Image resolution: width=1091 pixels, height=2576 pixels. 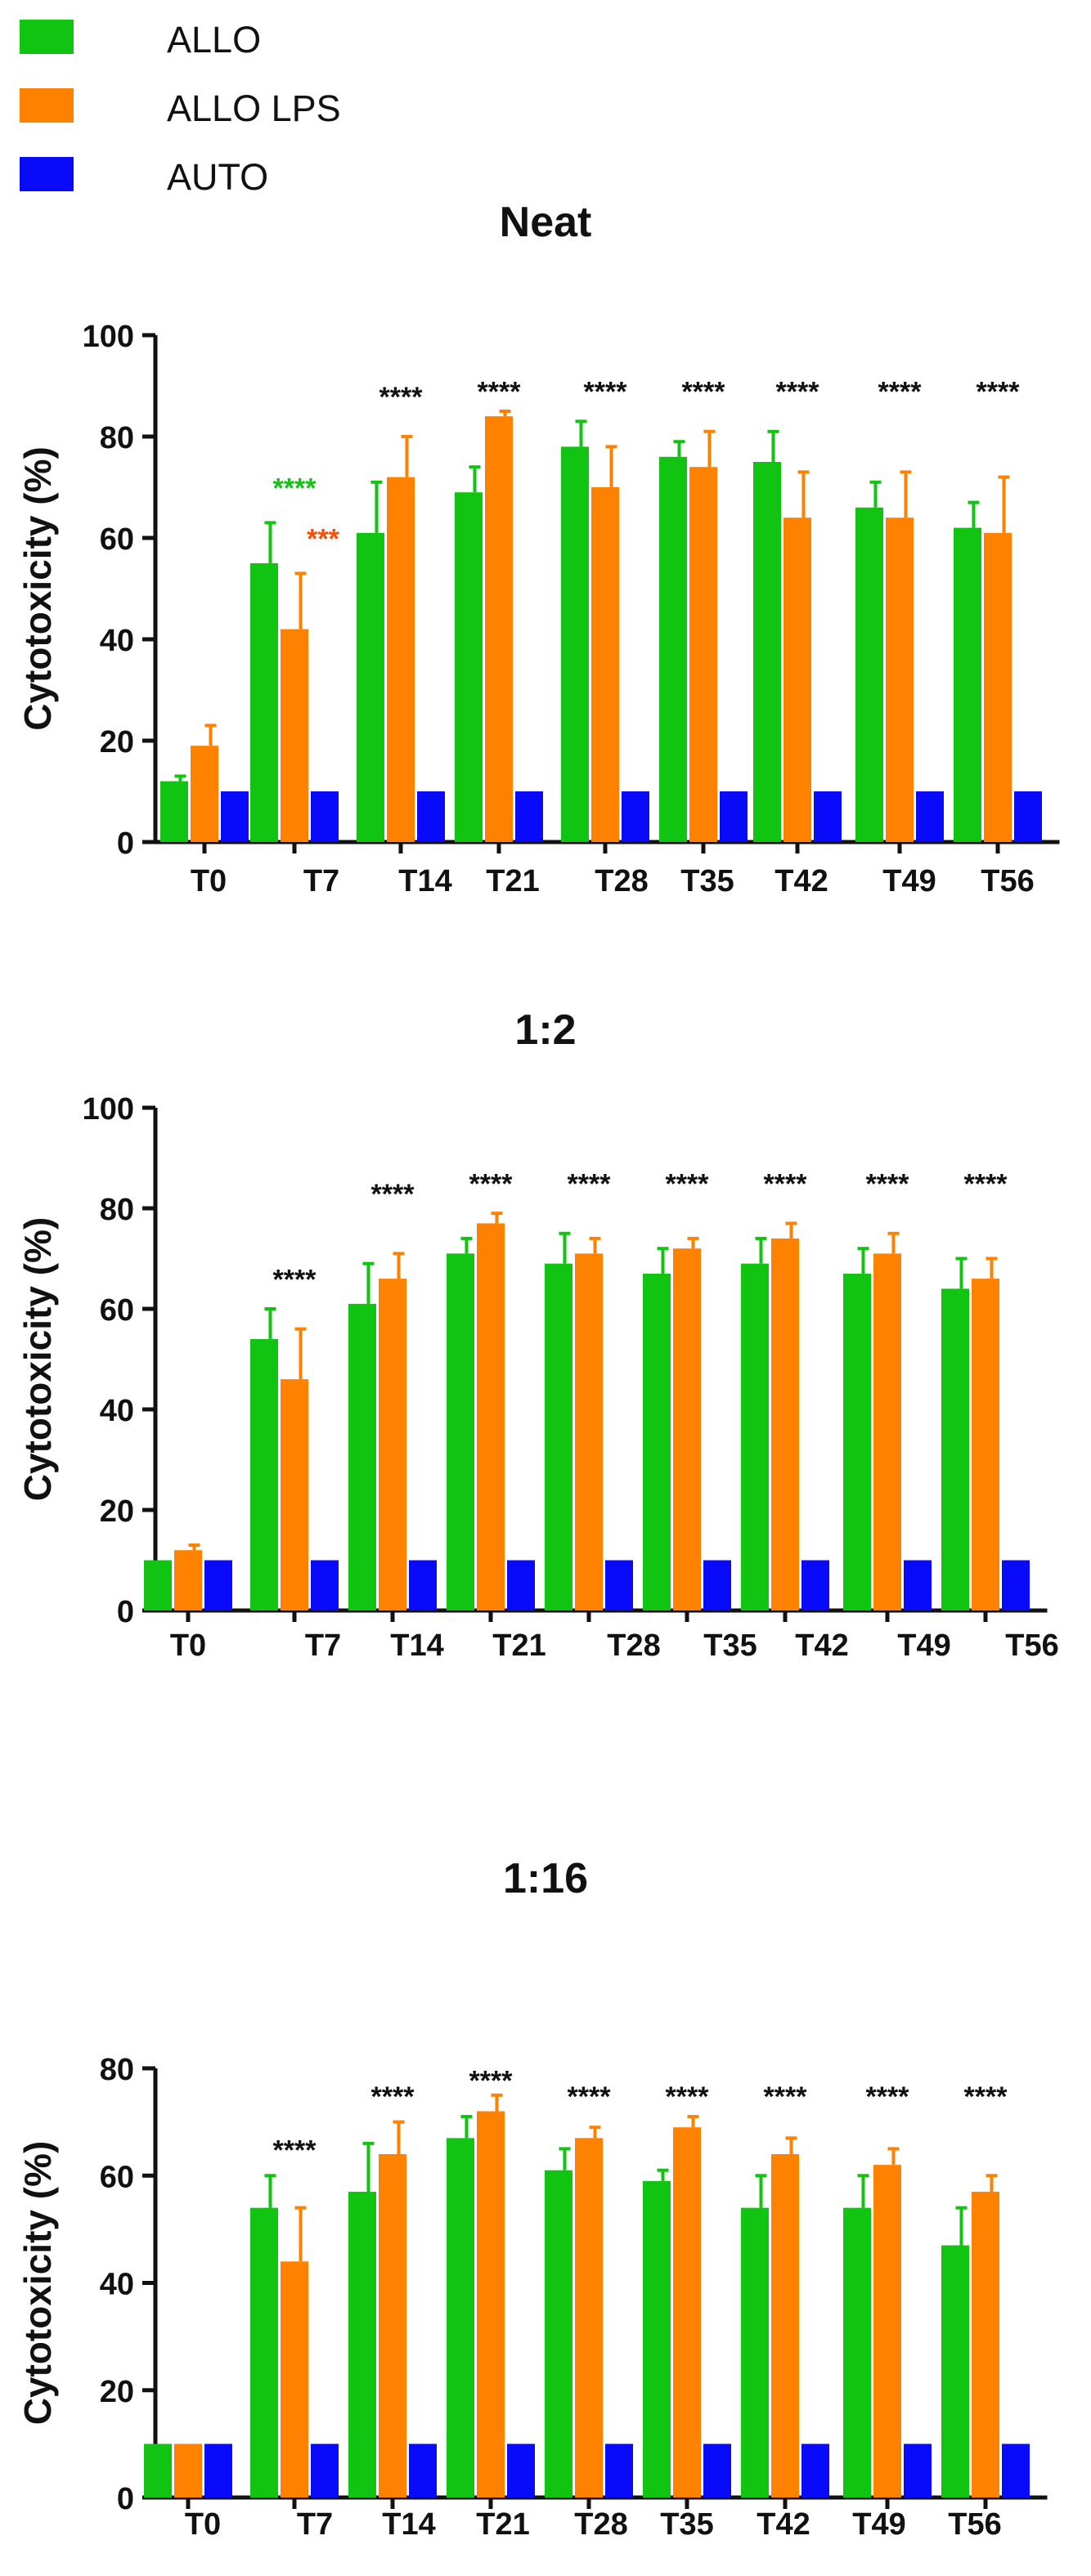 I want to click on significance-label-t7: ****, so click(x=295, y=1279).